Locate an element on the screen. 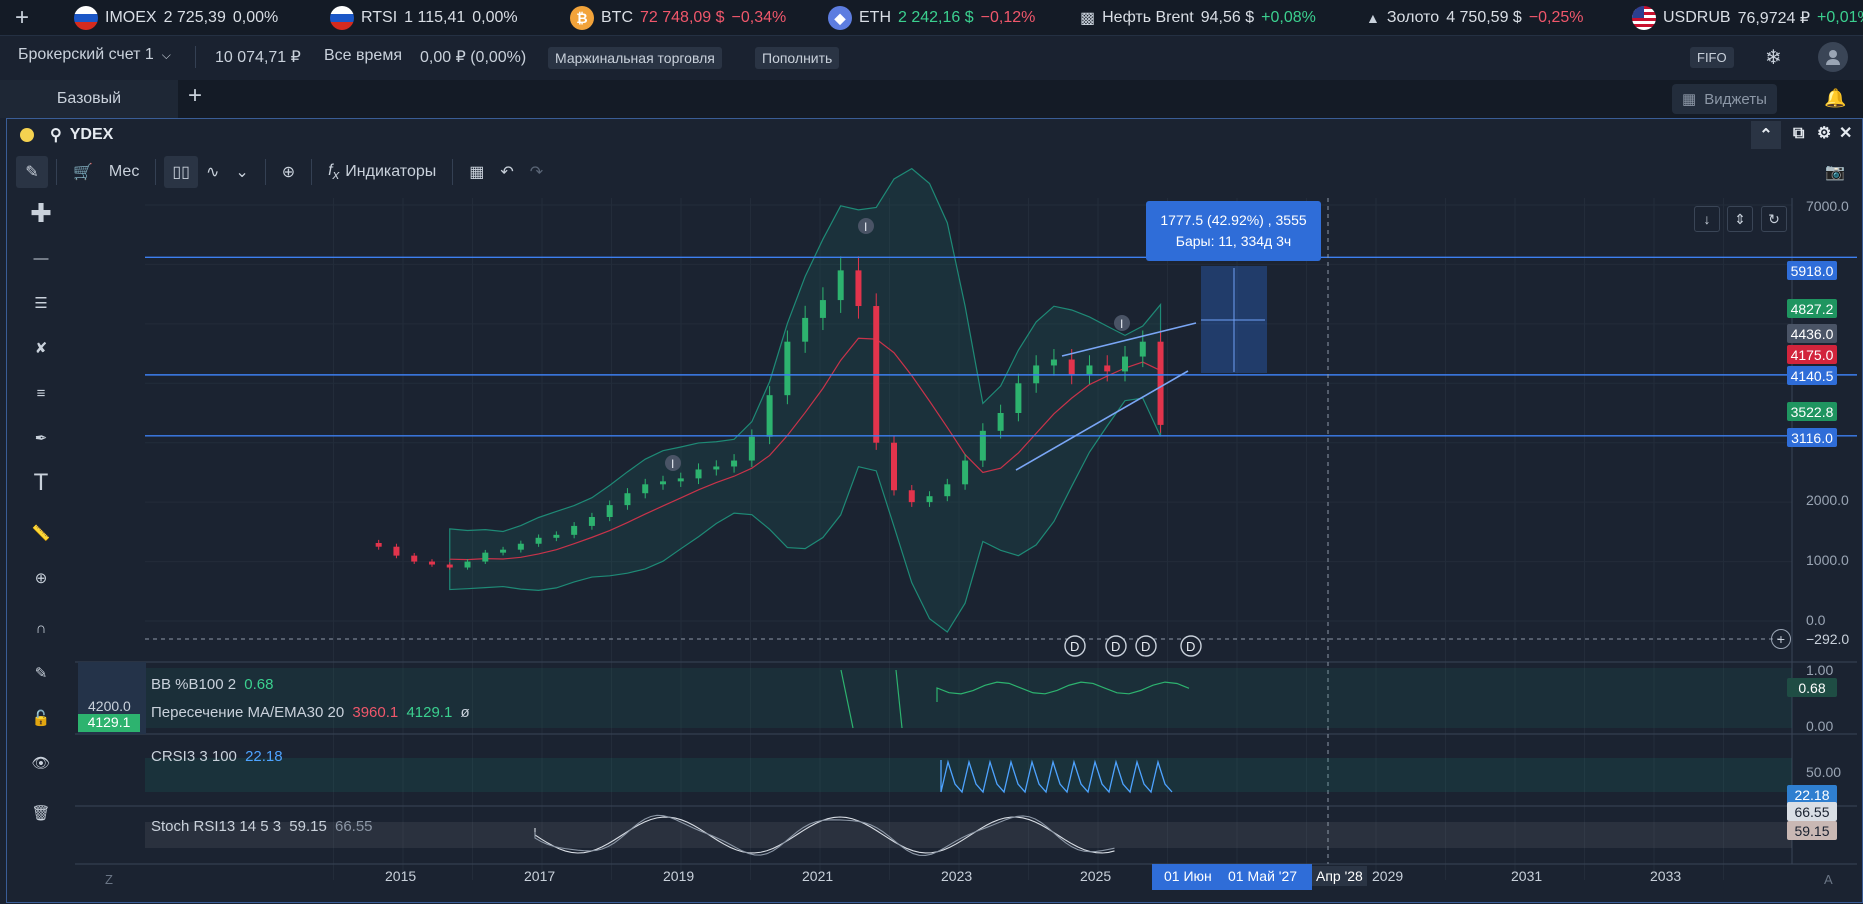  ticker-item: ▲ Золото 4 750,59 $ −0,25% is located at coordinates (1475, 18).